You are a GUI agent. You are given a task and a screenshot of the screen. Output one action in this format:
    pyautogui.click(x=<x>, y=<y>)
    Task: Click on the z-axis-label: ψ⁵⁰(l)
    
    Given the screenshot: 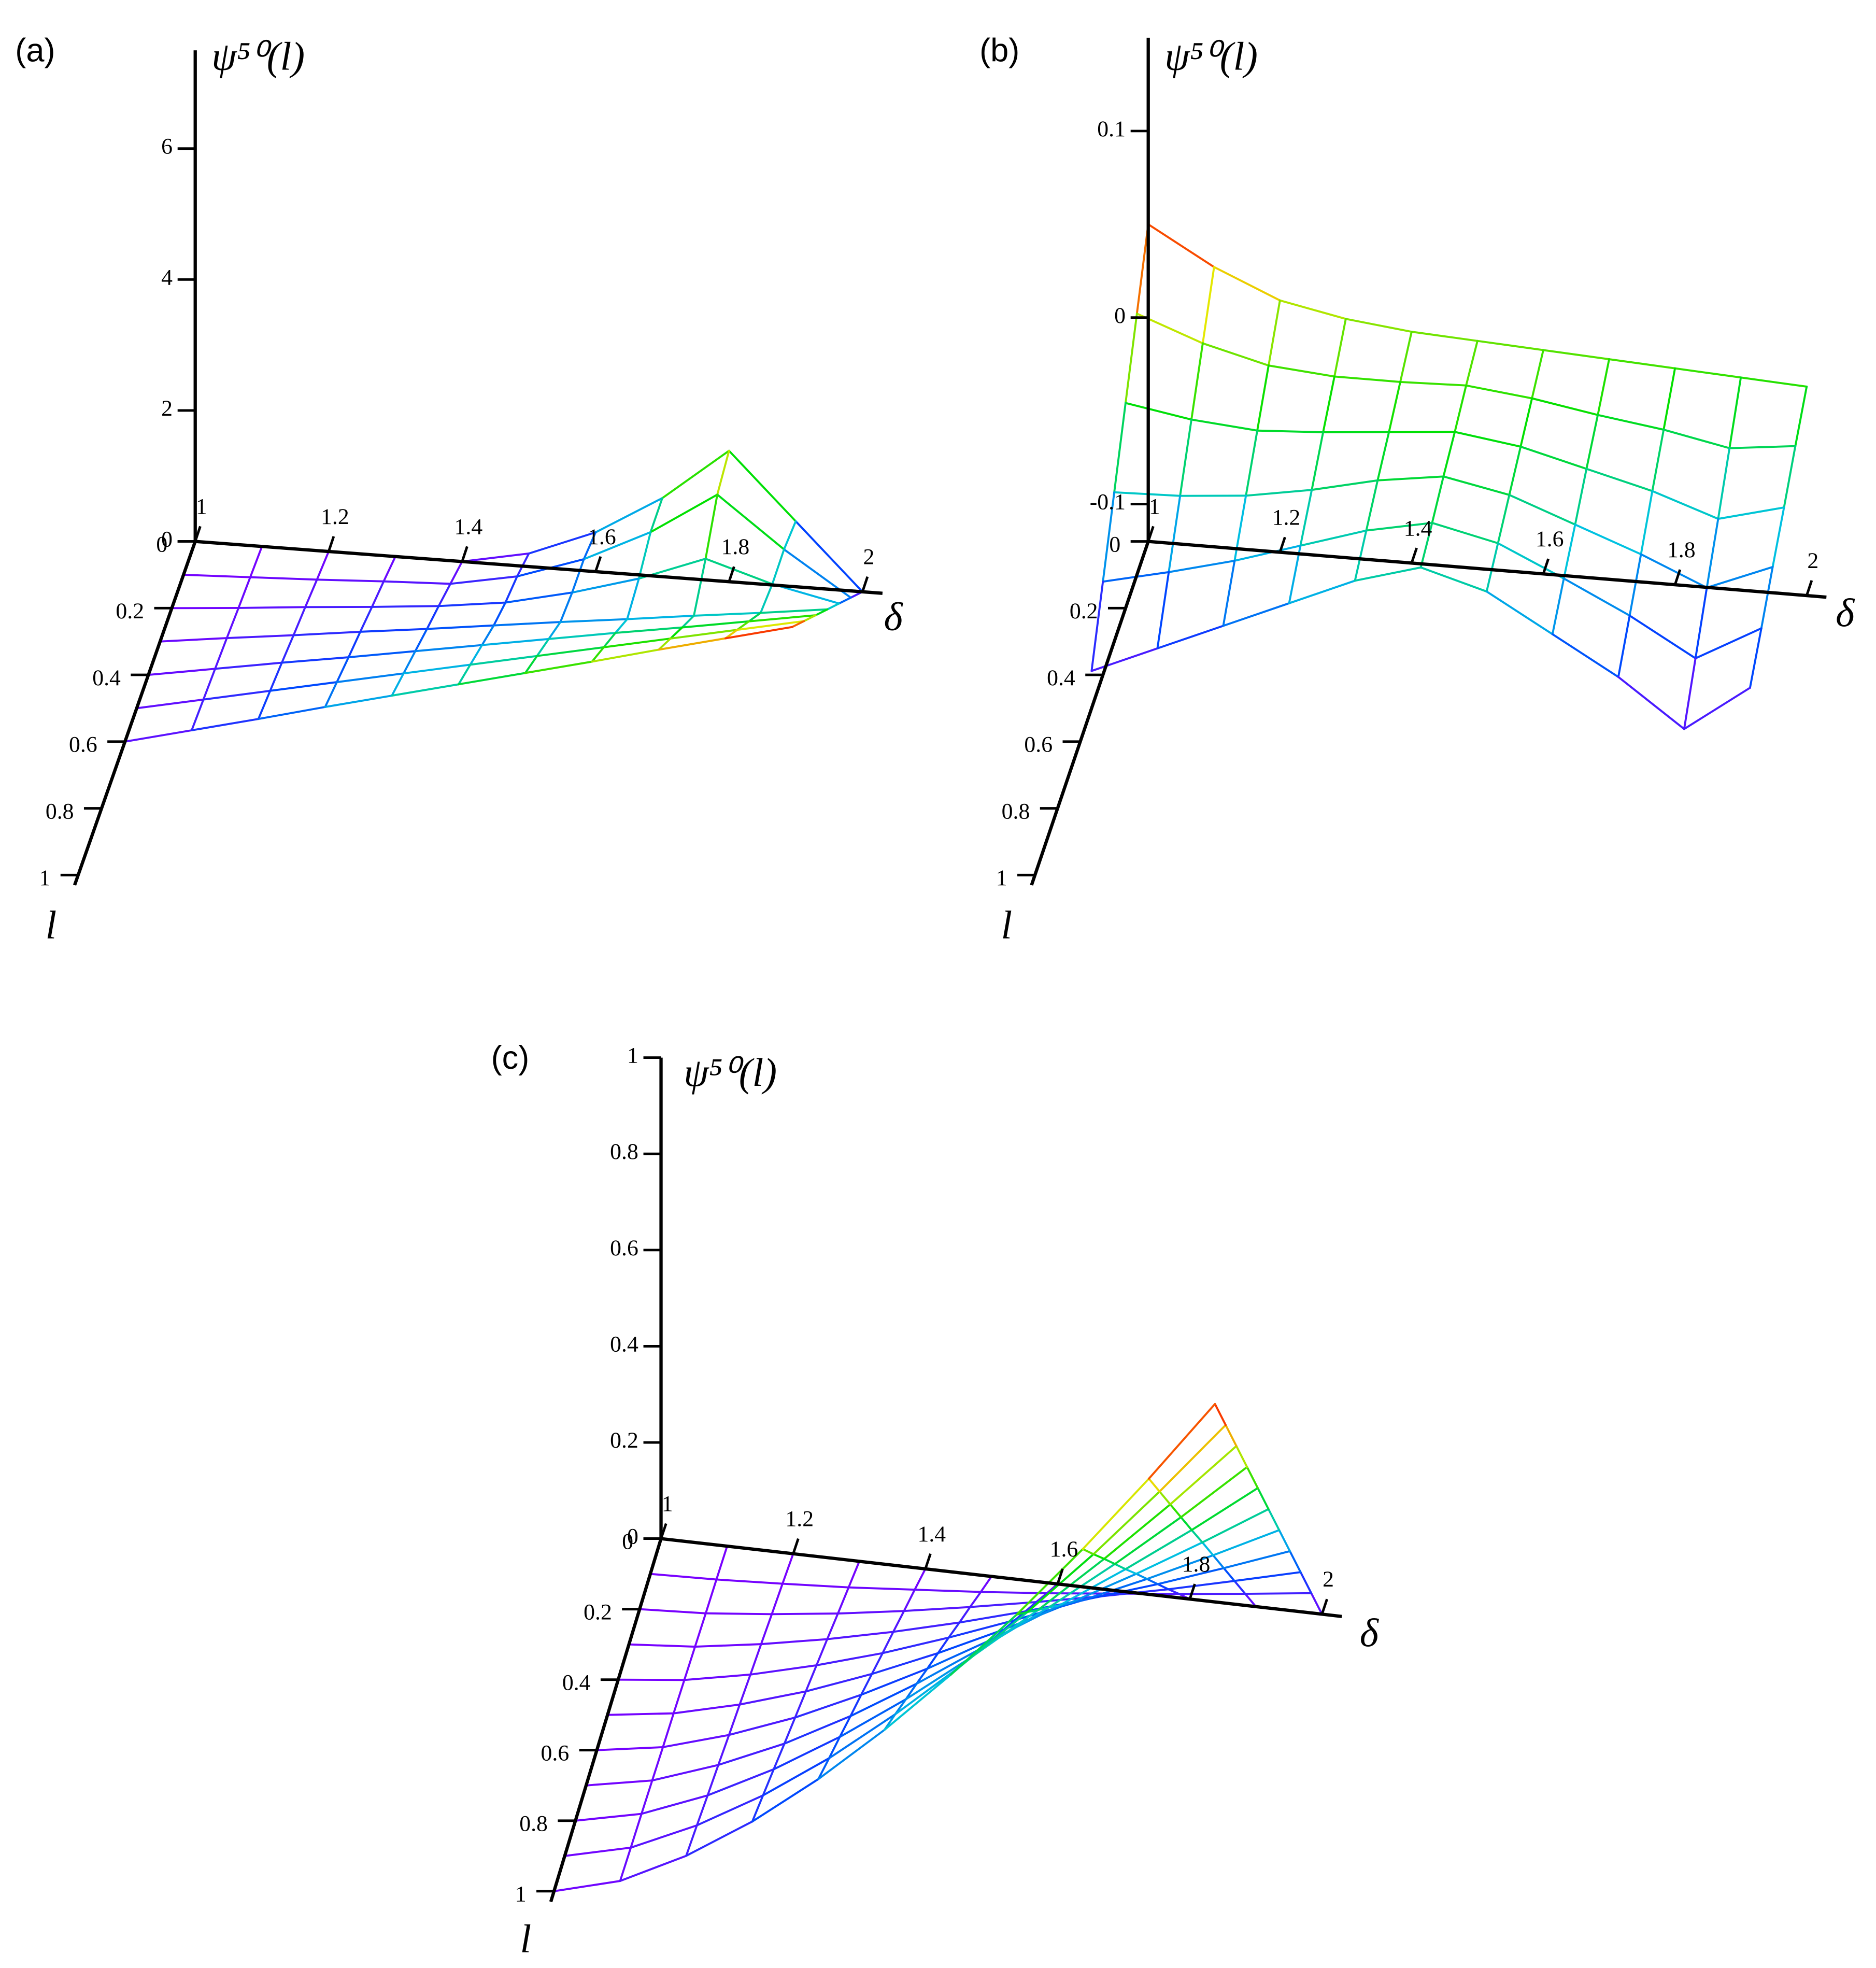 What is the action you would take?
    pyautogui.click(x=730, y=1073)
    